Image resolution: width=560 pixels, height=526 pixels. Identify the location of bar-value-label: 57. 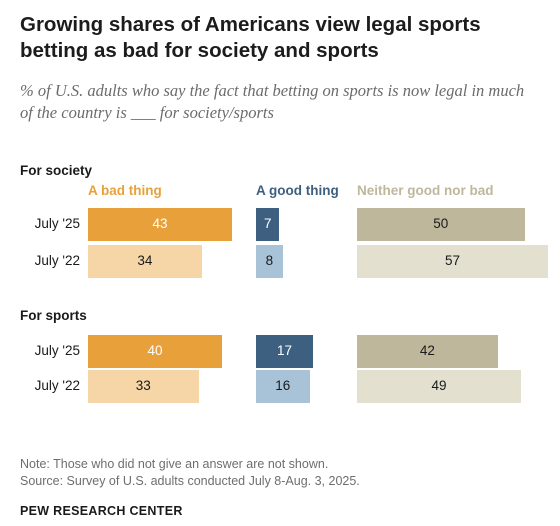
(452, 260).